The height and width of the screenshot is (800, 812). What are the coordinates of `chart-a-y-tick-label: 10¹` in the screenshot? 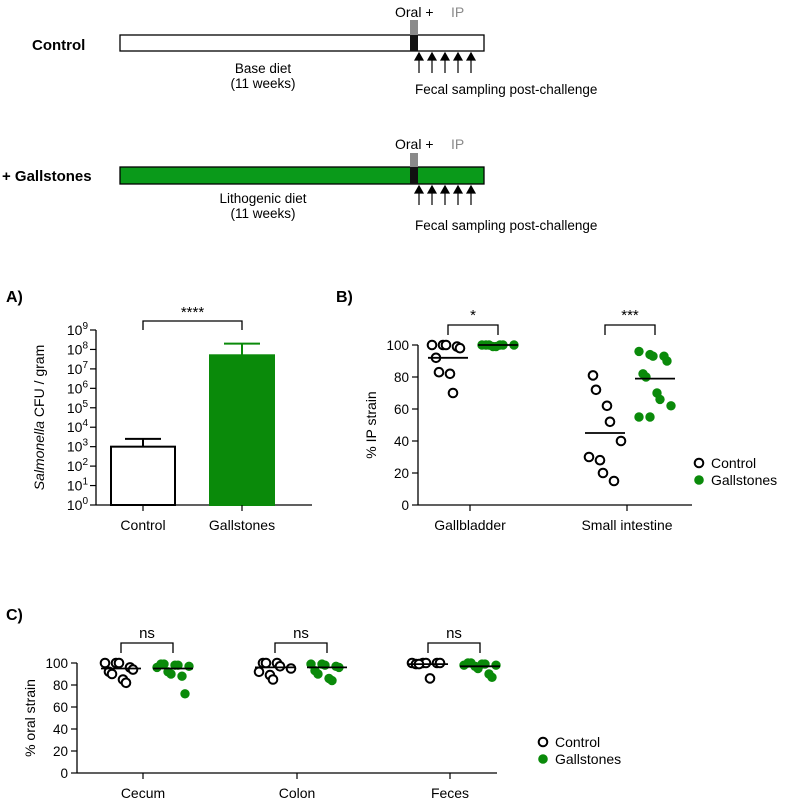 It's located at (78, 485).